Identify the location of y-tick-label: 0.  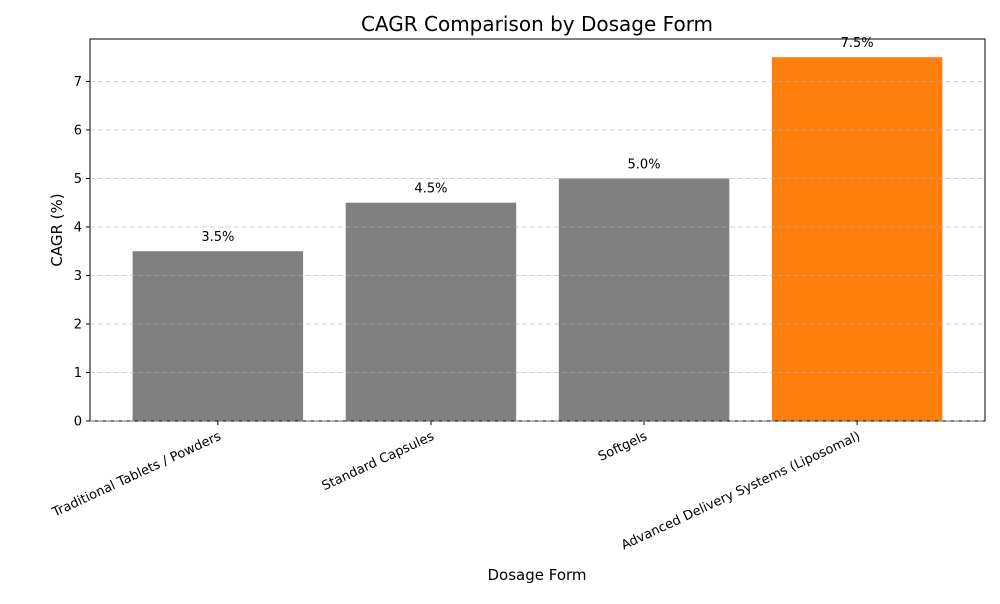
(78, 422).